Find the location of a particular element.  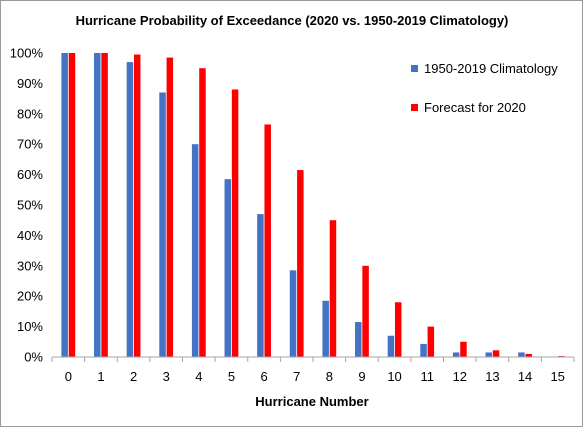

x-axis-label: Hurricane Number is located at coordinates (311, 401).